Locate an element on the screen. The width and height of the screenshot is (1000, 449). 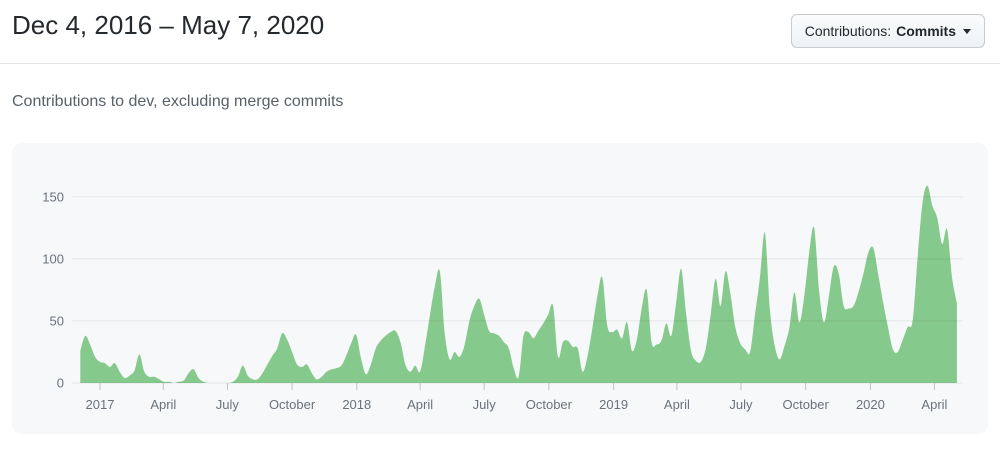
dropdown-selected-value: Commits is located at coordinates (926, 31).